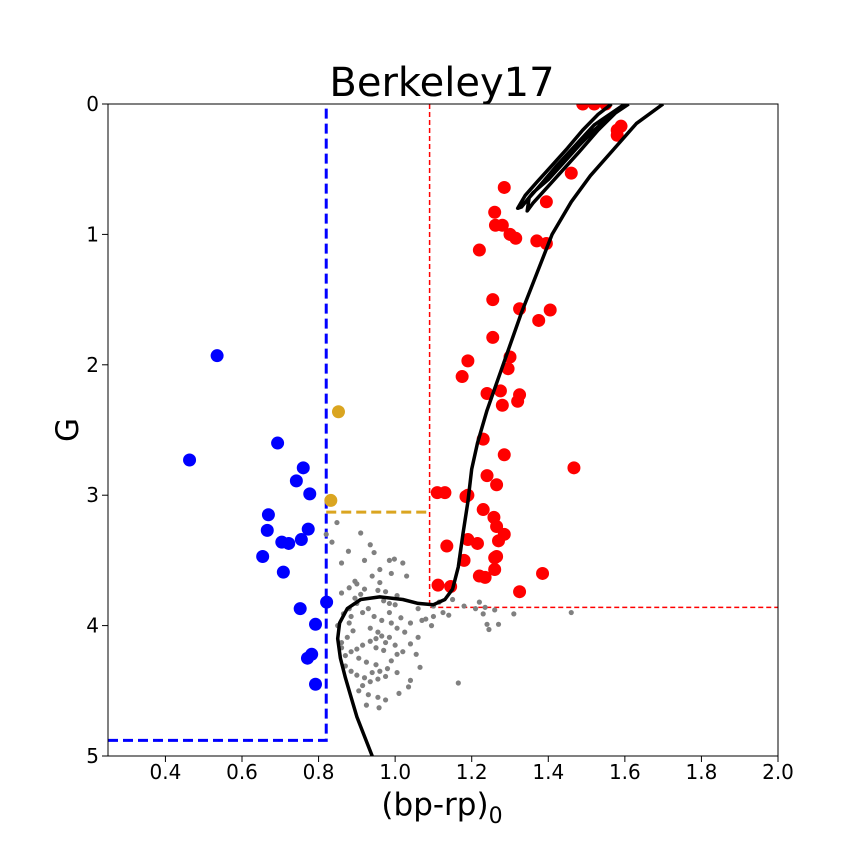  What do you see at coordinates (92, 234) in the screenshot?
I see `y-tick-label: 1` at bounding box center [92, 234].